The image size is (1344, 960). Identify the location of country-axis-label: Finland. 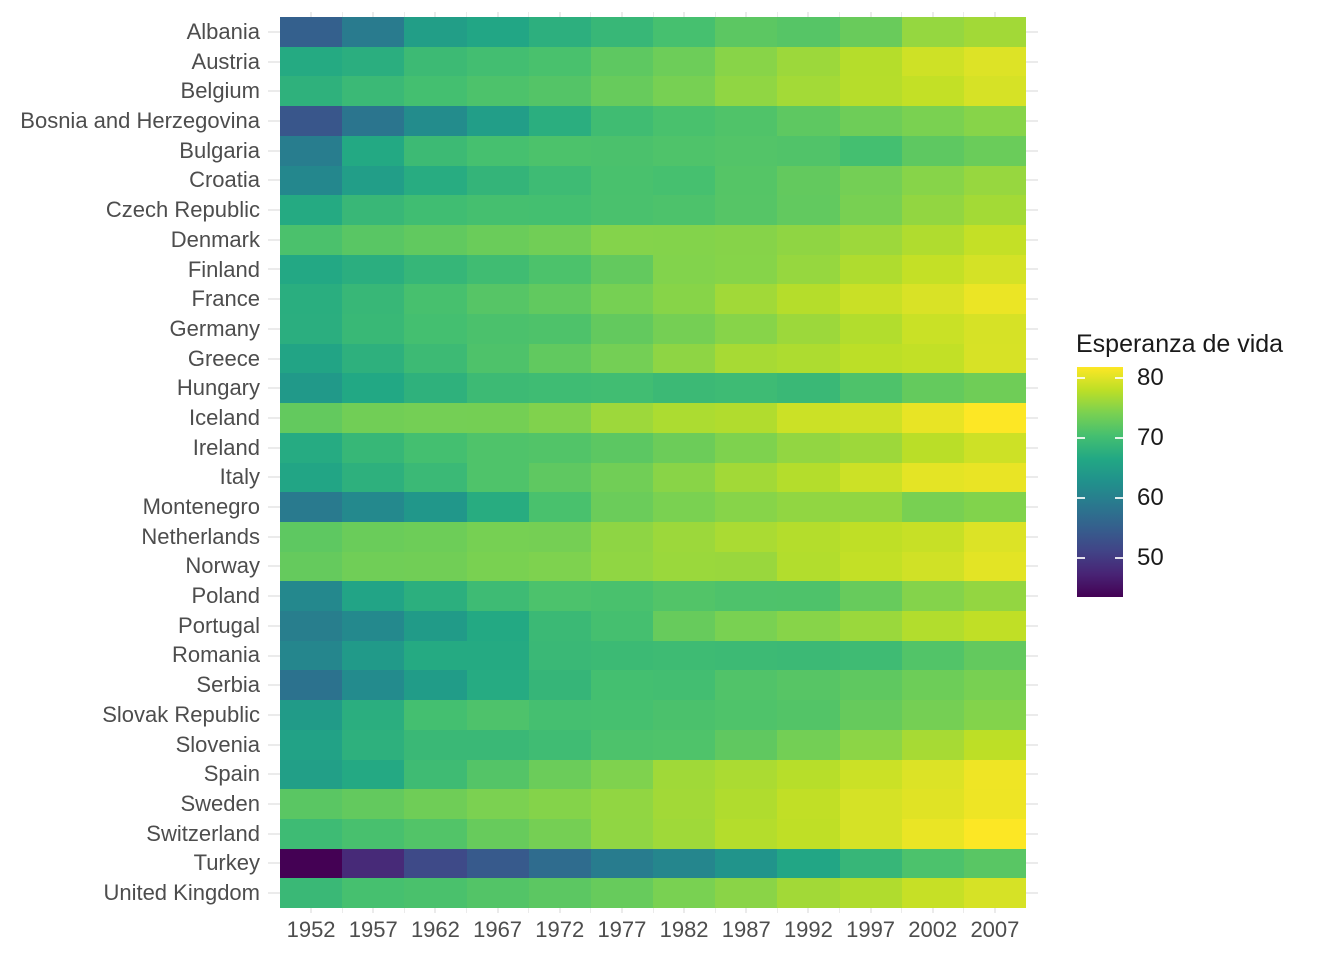
(223, 269).